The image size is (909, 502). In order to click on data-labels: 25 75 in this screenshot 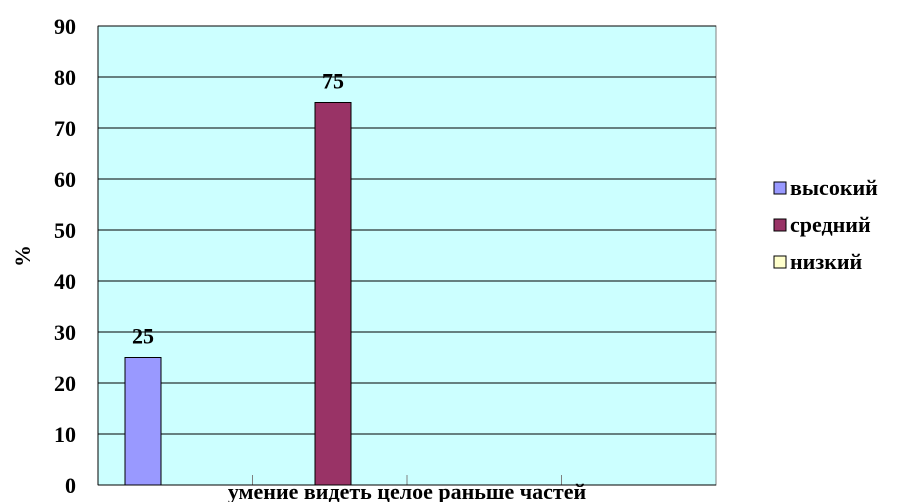, I will do `click(238, 209)`.